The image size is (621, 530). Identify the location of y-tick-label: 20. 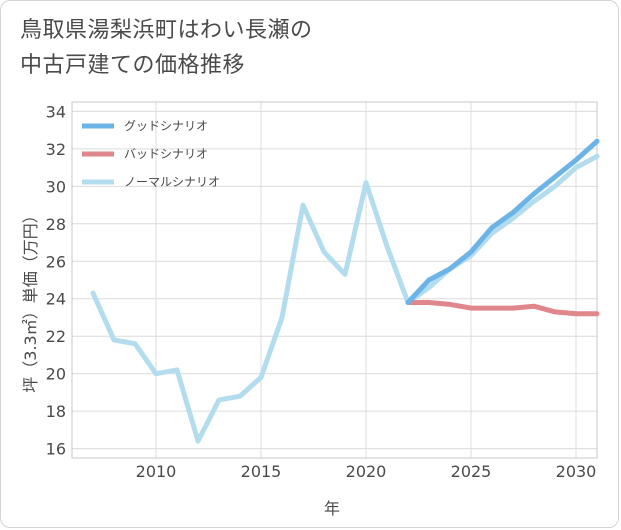
(56, 374).